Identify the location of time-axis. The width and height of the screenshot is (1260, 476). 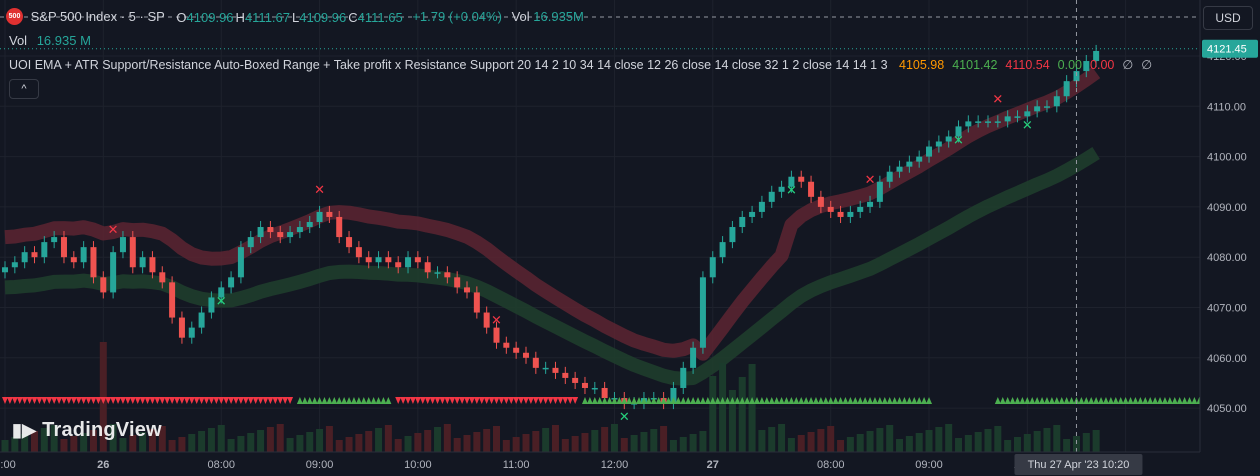
(600, 464).